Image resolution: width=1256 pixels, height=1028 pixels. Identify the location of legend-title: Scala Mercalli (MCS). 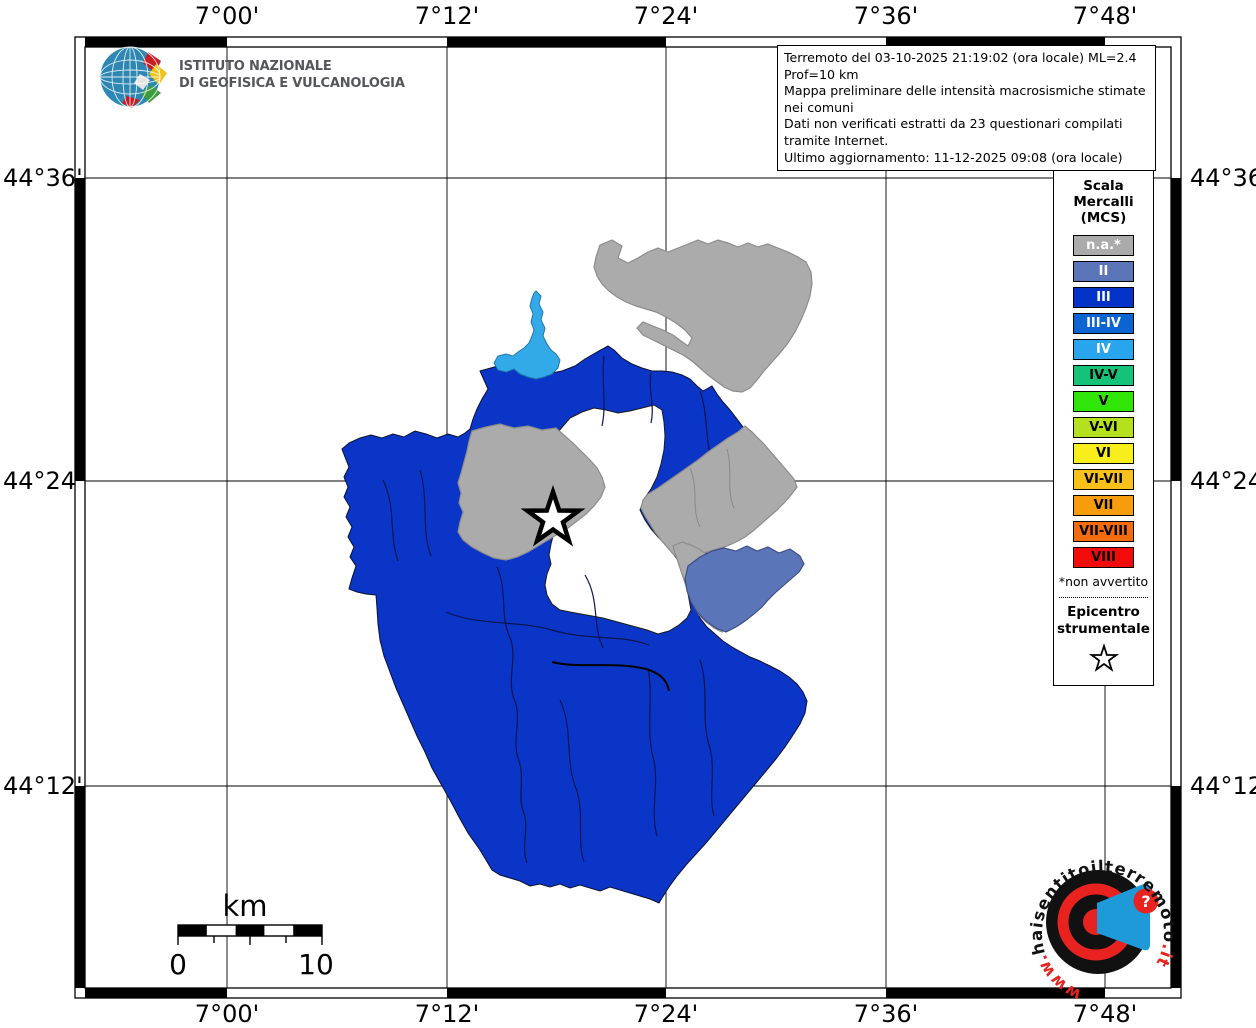
(1103, 202).